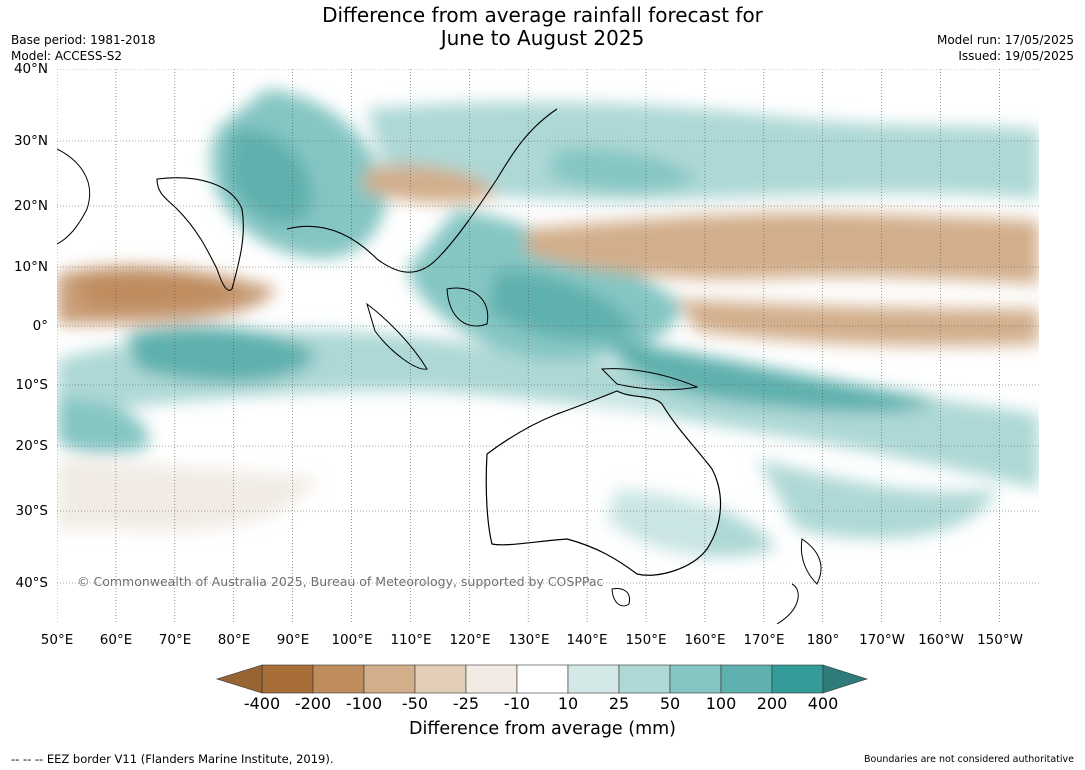 This screenshot has width=1085, height=770. What do you see at coordinates (57, 640) in the screenshot?
I see `lon-label-50e: 50°E` at bounding box center [57, 640].